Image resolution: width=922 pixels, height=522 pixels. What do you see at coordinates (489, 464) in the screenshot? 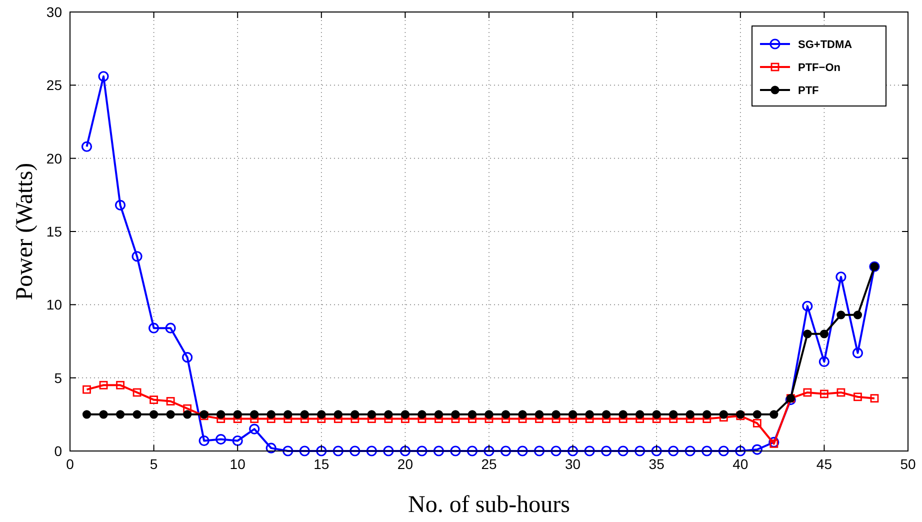
I see `x-tick-label: 25` at bounding box center [489, 464].